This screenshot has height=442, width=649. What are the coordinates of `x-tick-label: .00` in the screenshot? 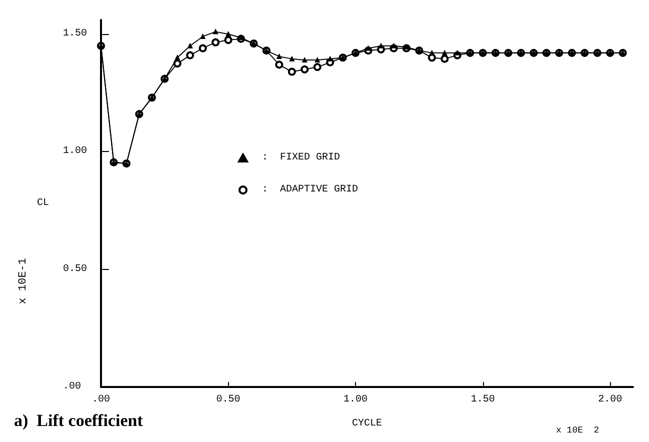 It's located at (101, 400).